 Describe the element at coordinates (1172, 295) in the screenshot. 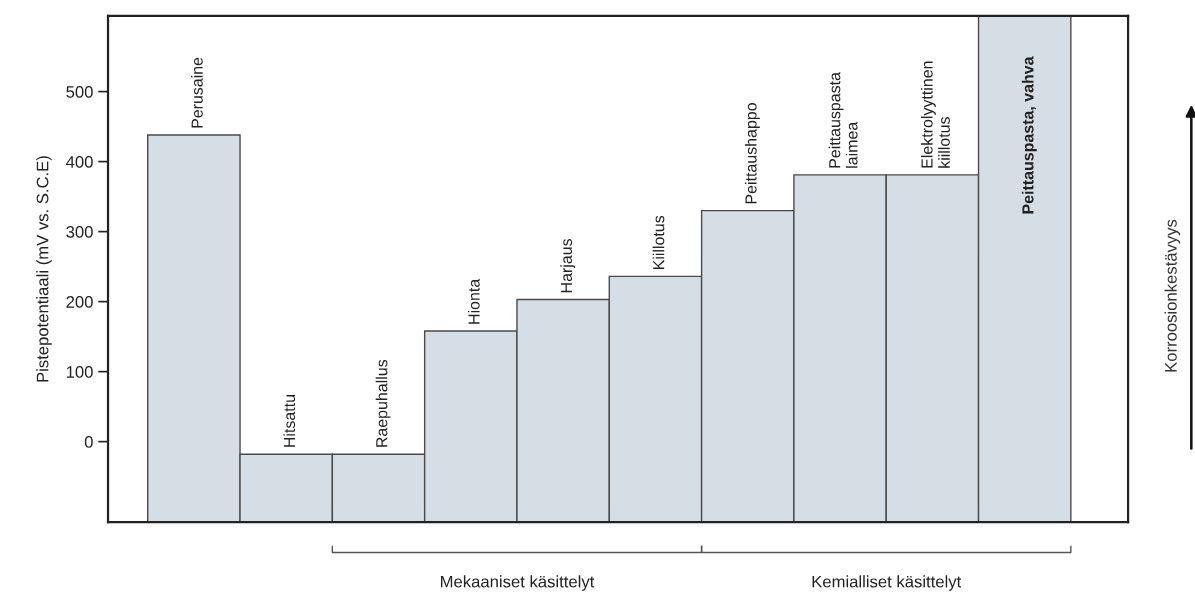

I see `text: Korroosionkestävyys` at that location.